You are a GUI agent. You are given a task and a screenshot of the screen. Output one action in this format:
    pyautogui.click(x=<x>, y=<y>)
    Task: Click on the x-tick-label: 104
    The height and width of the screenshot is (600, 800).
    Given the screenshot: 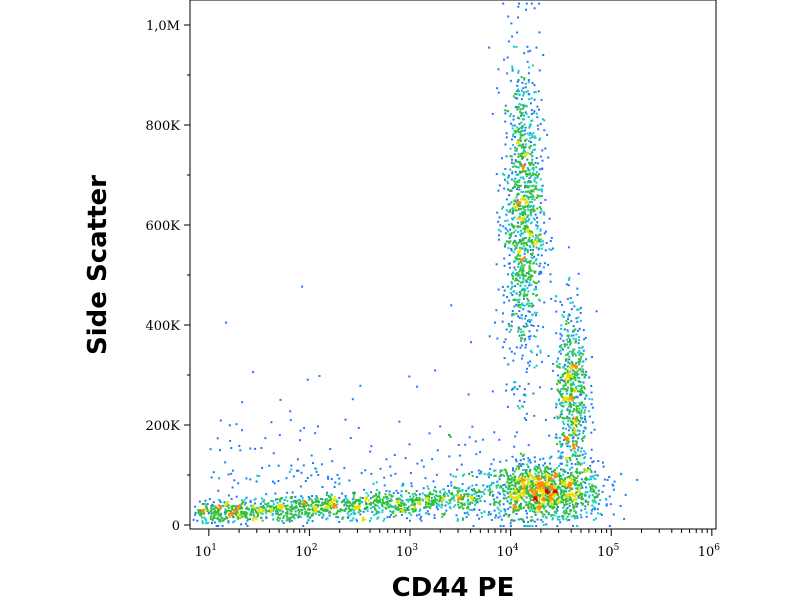 What is the action you would take?
    pyautogui.click(x=507, y=551)
    